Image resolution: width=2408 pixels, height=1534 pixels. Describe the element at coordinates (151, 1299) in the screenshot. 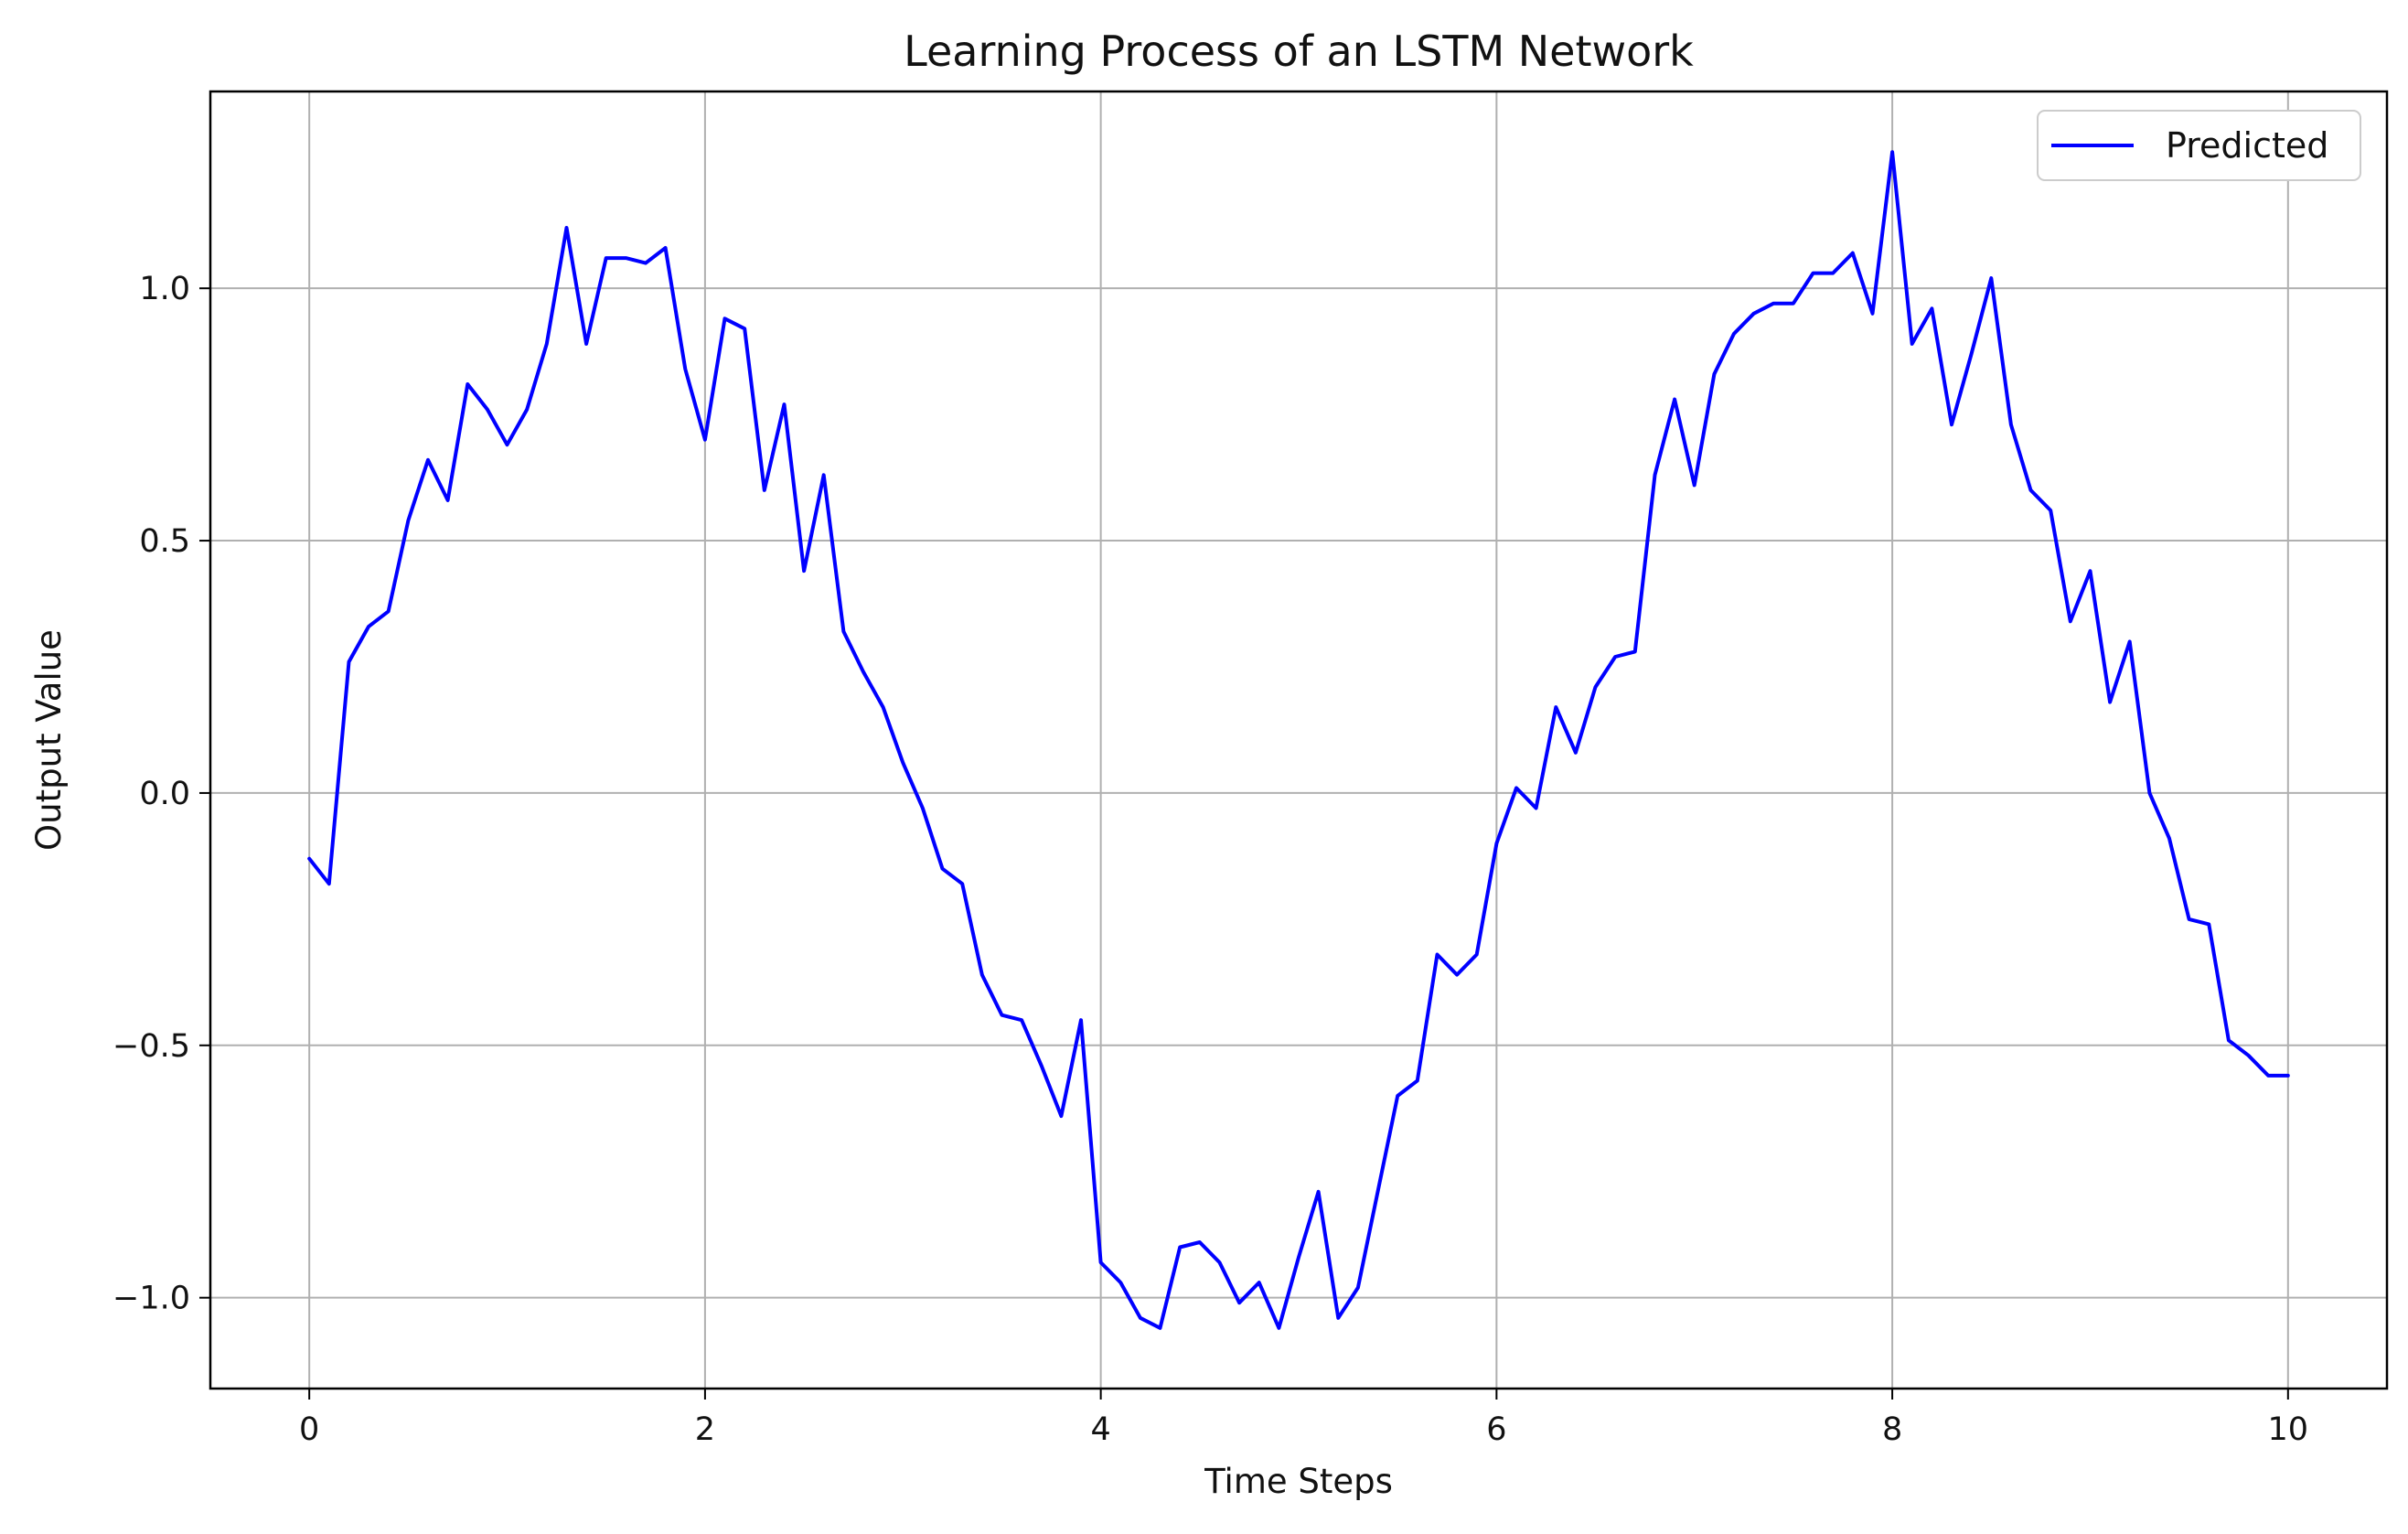

I see `y-tick-label: −1.0` at that location.